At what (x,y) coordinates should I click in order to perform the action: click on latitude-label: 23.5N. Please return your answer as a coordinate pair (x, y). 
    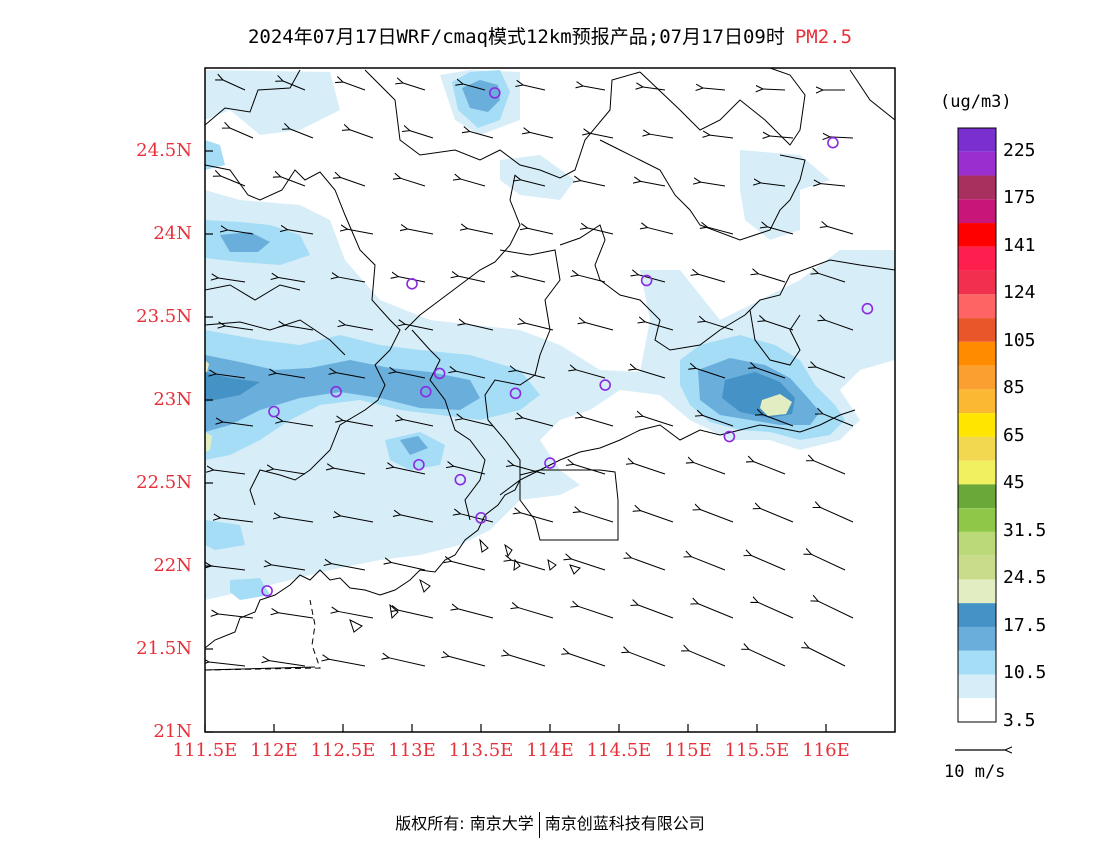
    Looking at the image, I should click on (164, 316).